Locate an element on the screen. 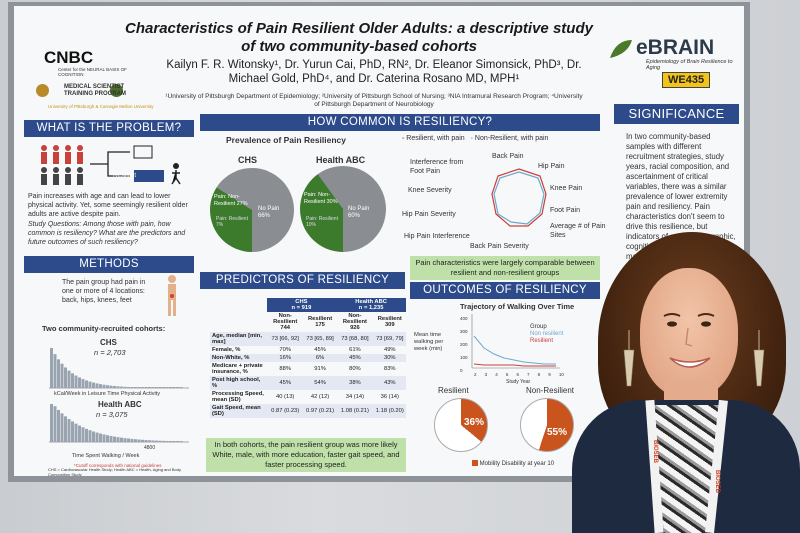  row-label: Gait Speed, mean (SD) is located at coordinates (238, 411).